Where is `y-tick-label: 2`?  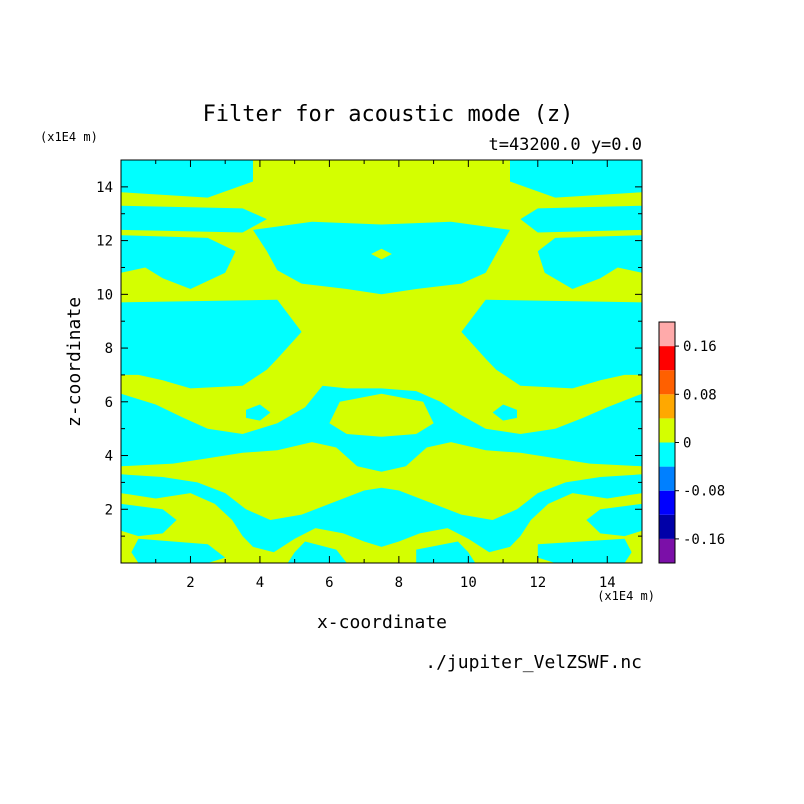
y-tick-label: 2 is located at coordinates (109, 510).